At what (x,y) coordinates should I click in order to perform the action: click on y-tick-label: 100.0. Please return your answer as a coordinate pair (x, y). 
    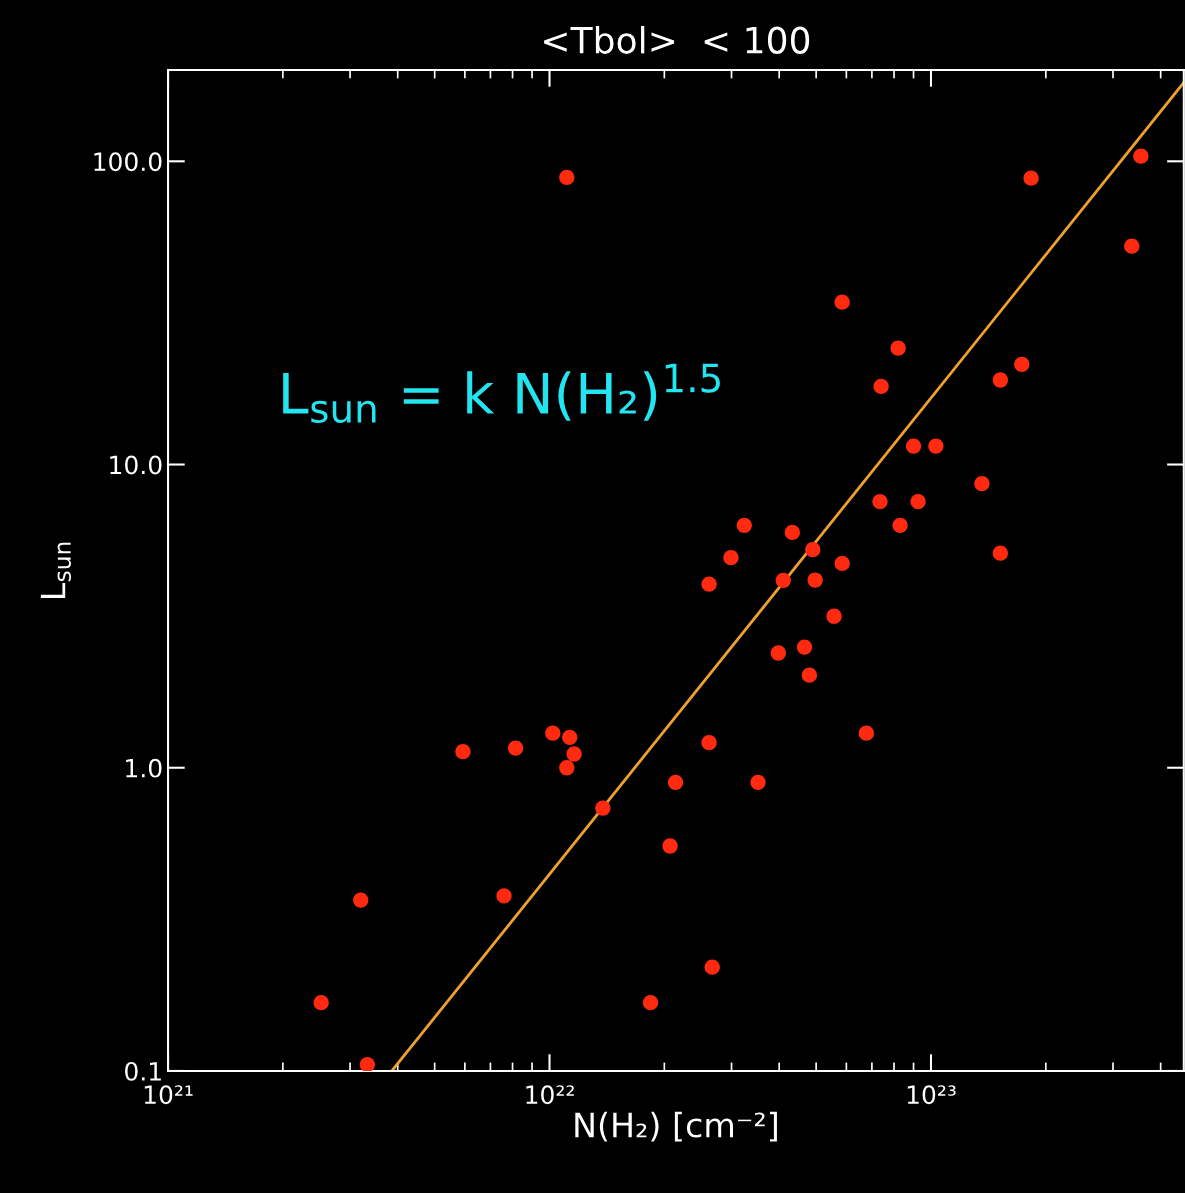
    Looking at the image, I should click on (128, 162).